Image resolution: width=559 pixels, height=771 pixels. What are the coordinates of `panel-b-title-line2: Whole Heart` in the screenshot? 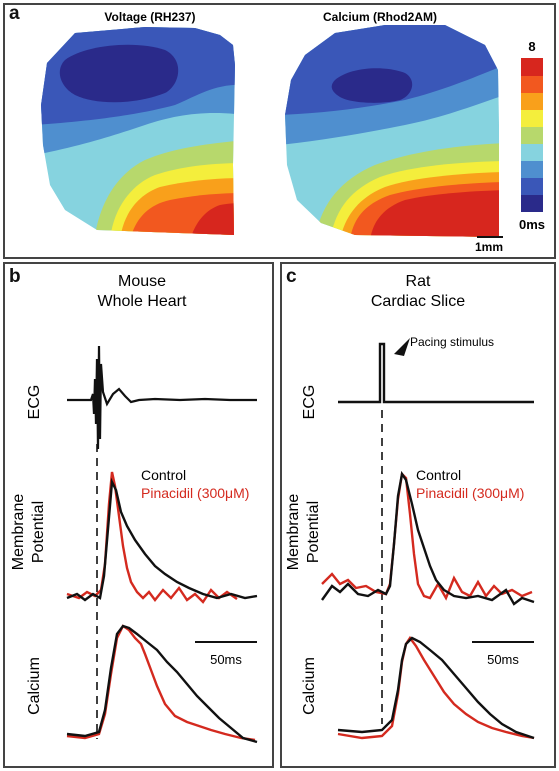 It's located at (142, 301).